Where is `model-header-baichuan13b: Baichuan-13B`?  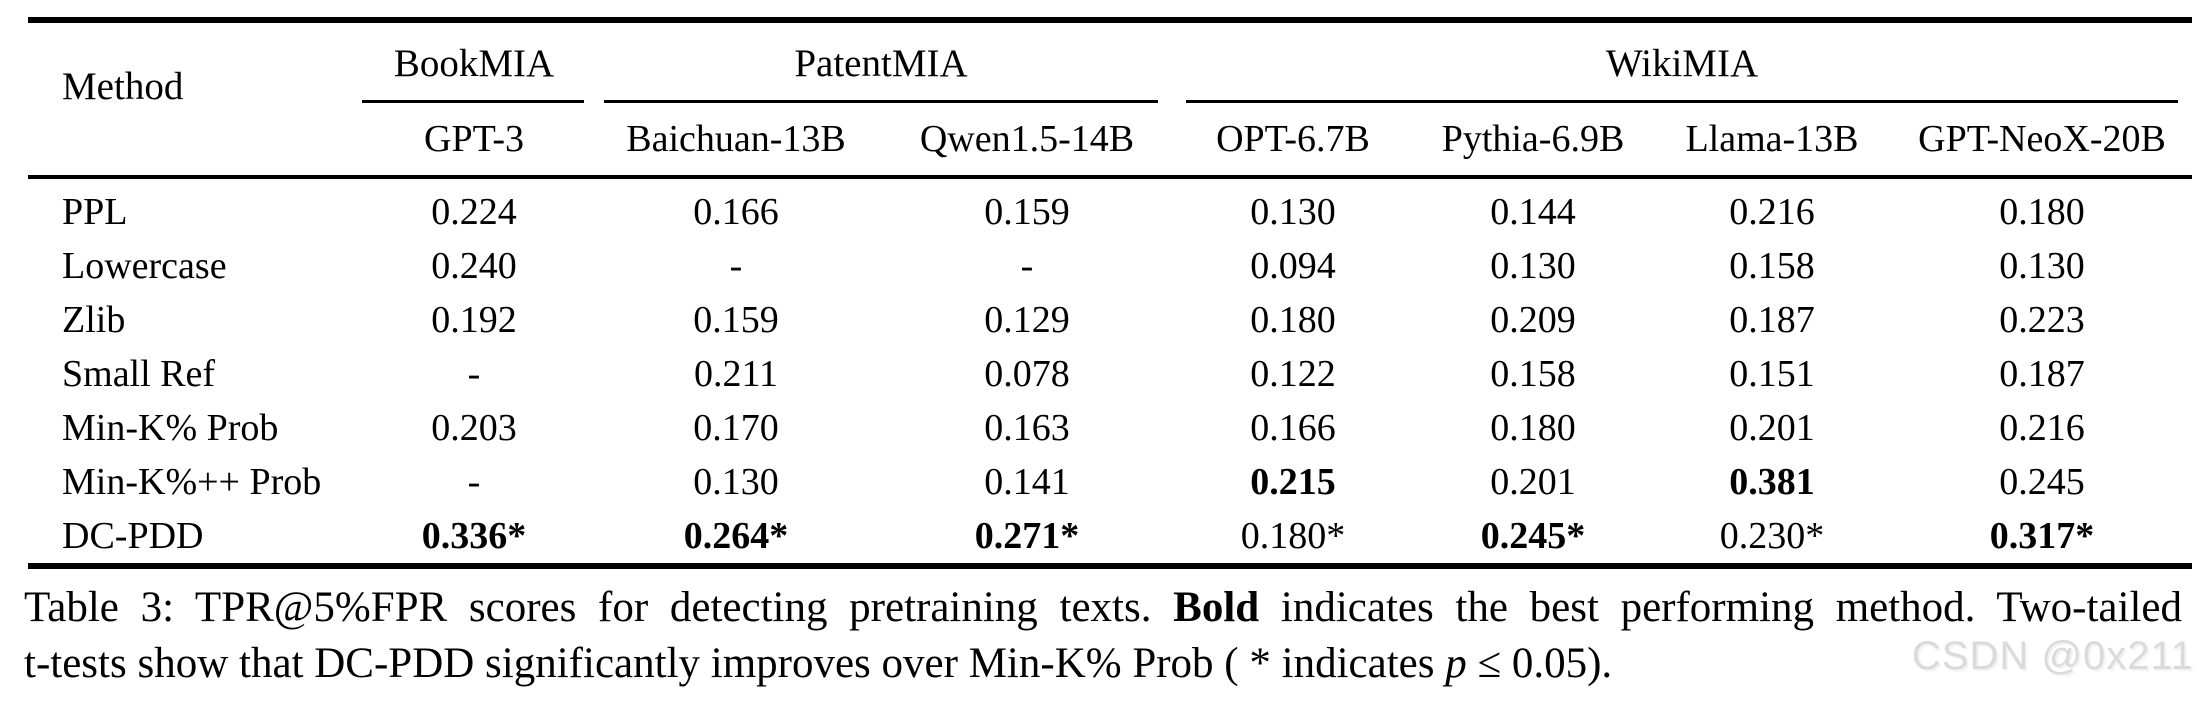 model-header-baichuan13b: Baichuan-13B is located at coordinates (736, 141).